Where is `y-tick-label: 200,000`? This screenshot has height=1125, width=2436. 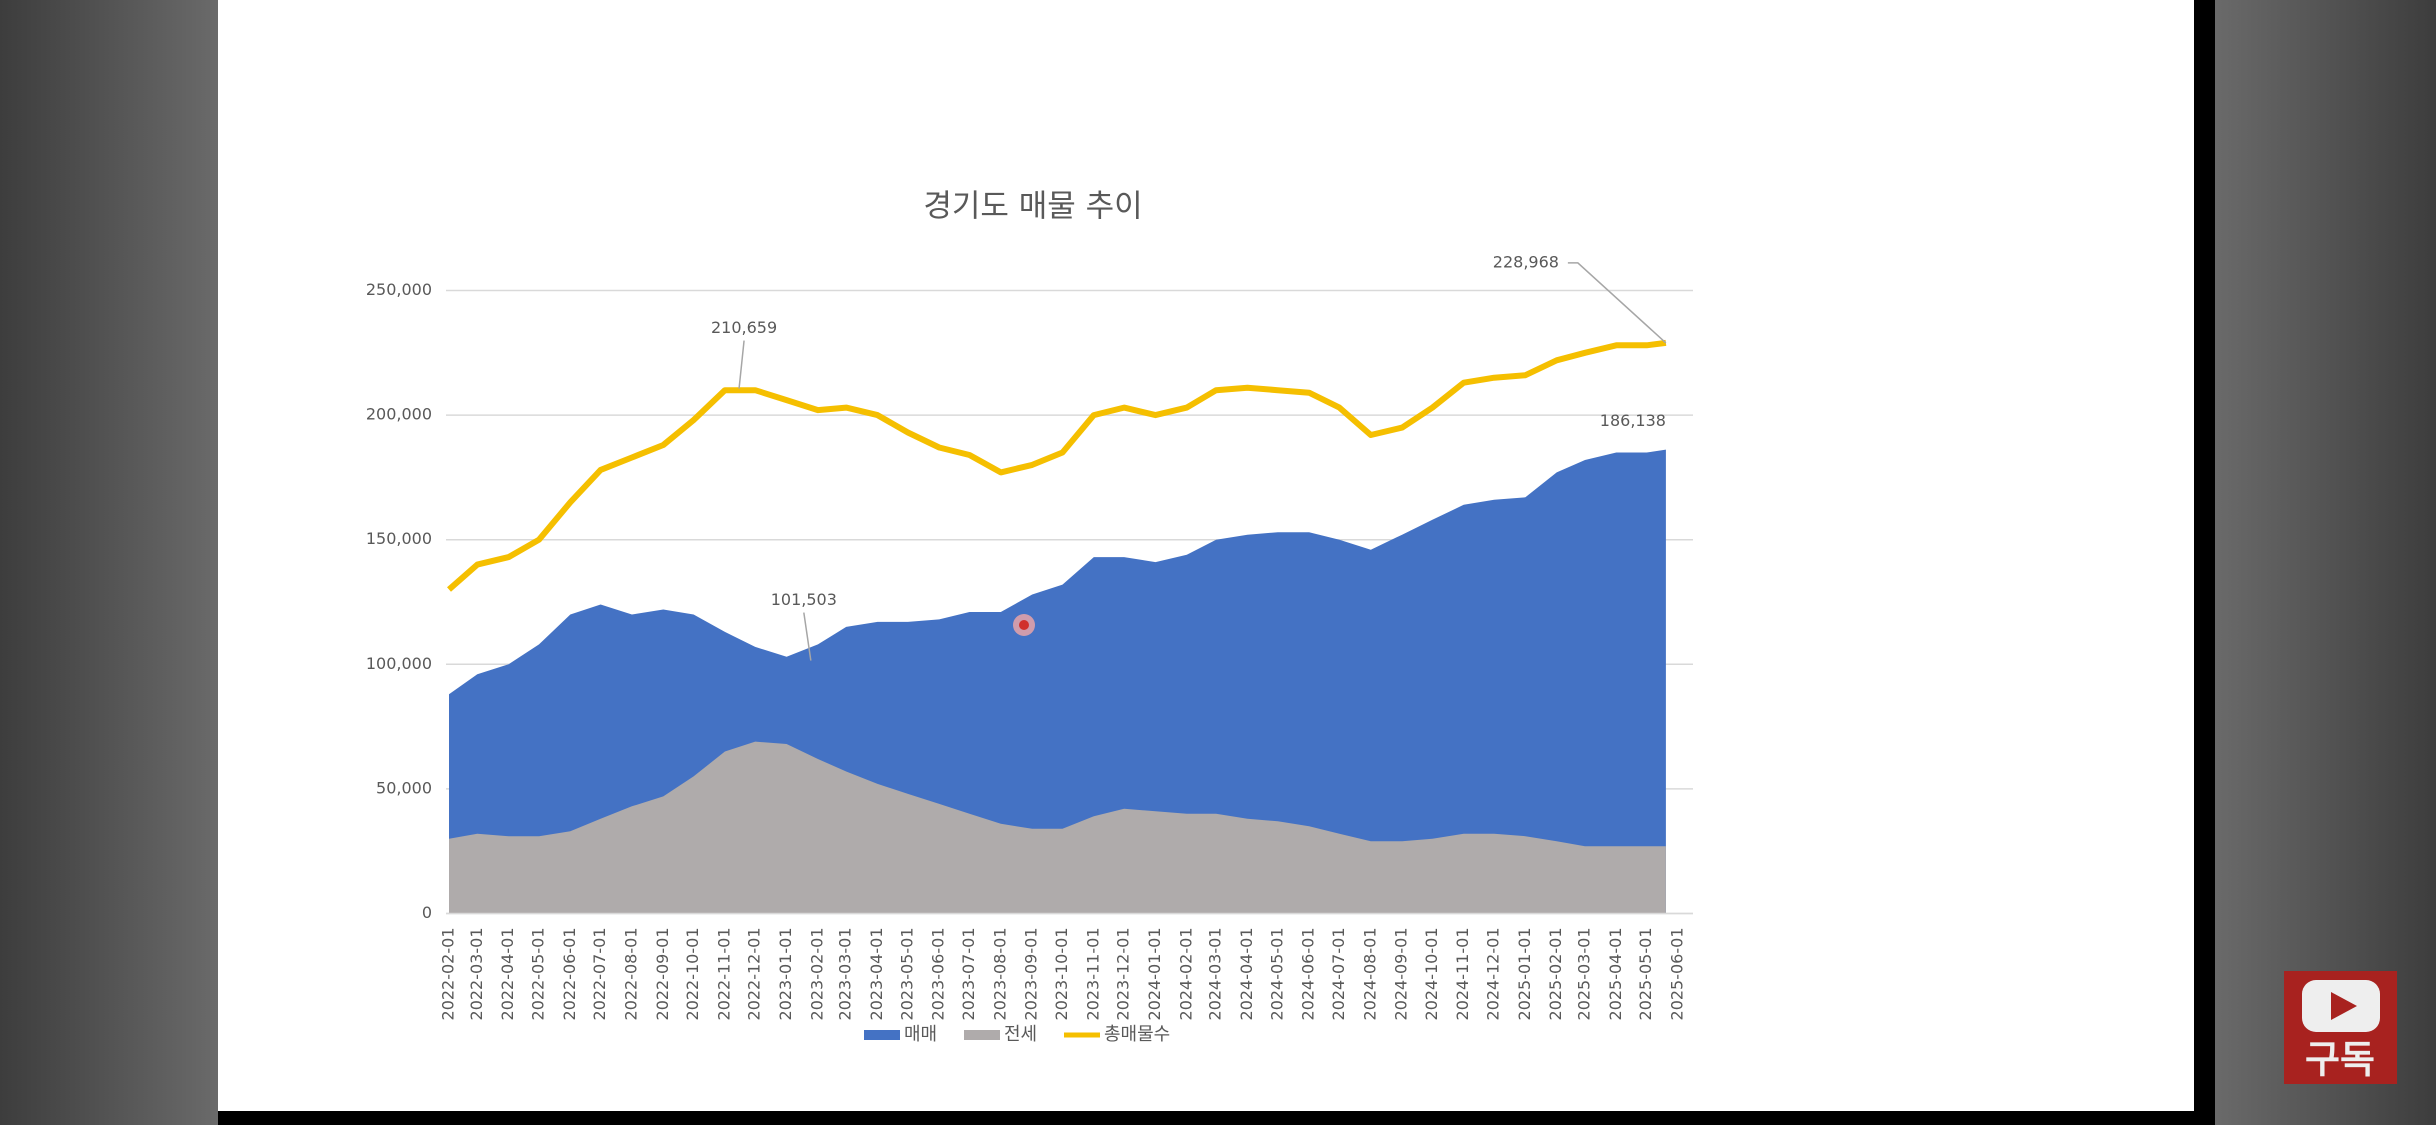 y-tick-label: 200,000 is located at coordinates (399, 414).